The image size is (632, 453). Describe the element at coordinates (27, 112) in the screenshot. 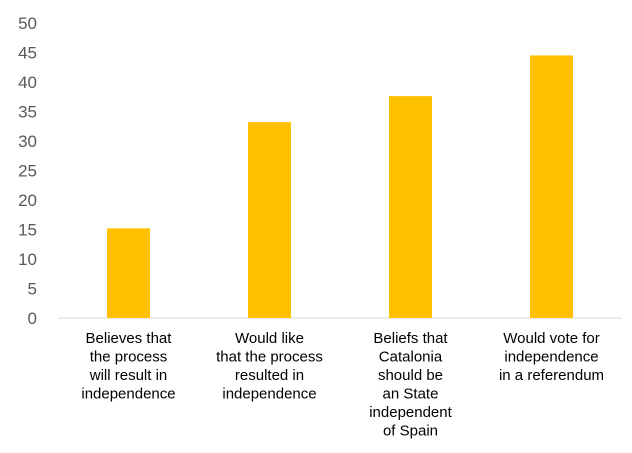

I see `y-tick-label: 35` at that location.